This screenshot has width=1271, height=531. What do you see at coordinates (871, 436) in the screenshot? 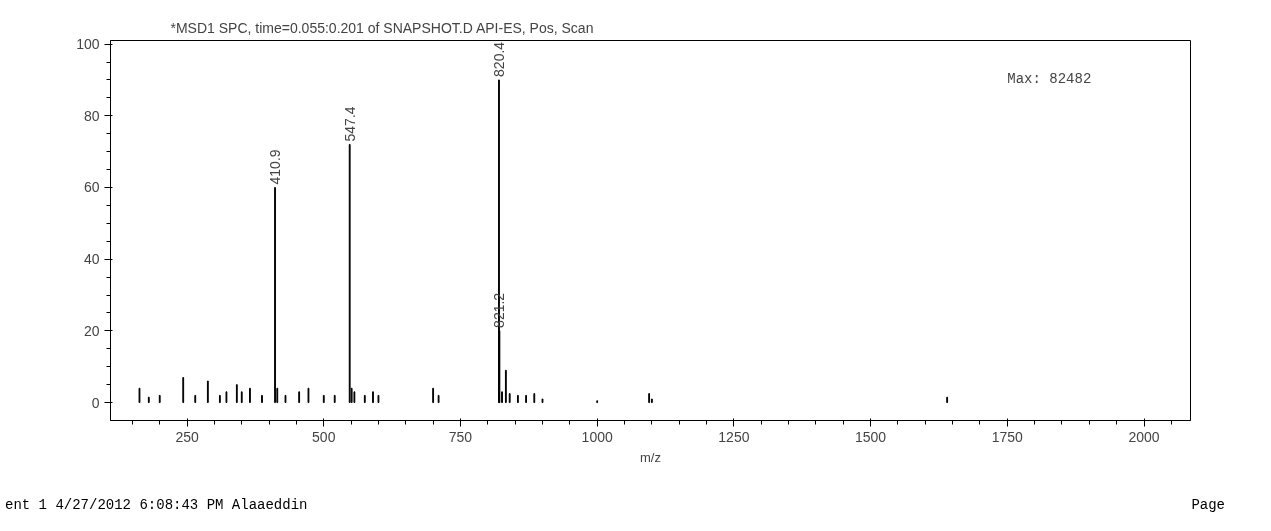
I see `x-tick-label: 1500` at bounding box center [871, 436].